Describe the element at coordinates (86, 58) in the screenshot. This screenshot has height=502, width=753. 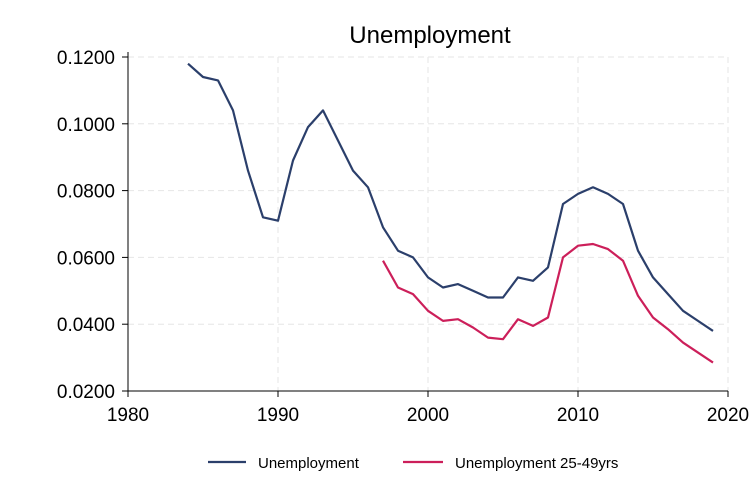
I see `y-tick-label: 0.1200` at that location.